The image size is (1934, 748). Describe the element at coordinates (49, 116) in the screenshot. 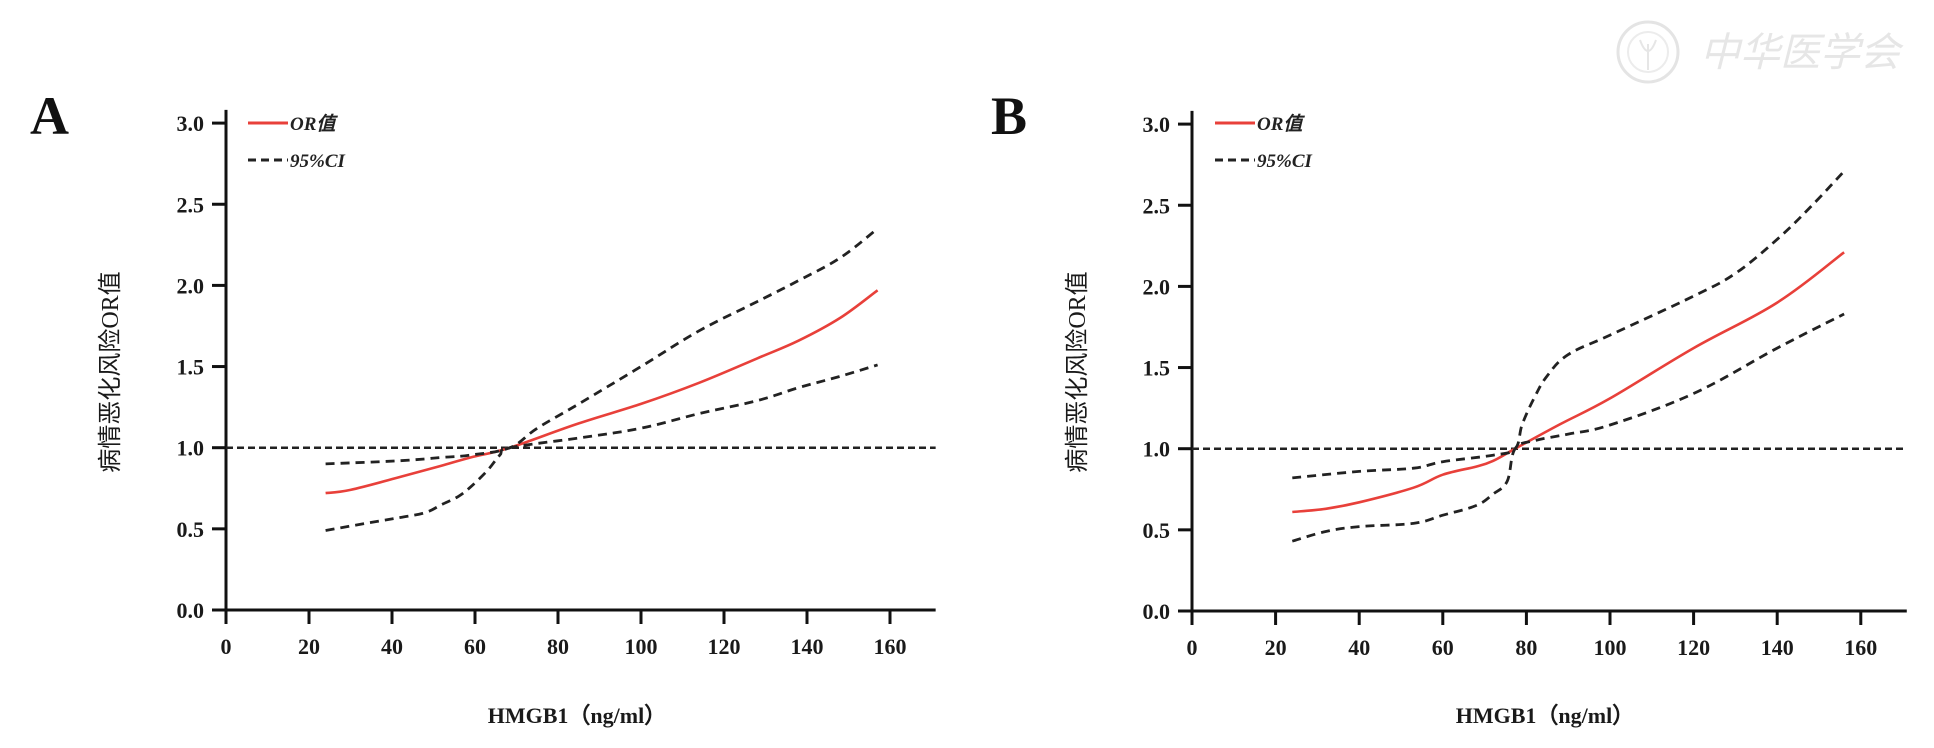

I see `panel-label: A` at that location.